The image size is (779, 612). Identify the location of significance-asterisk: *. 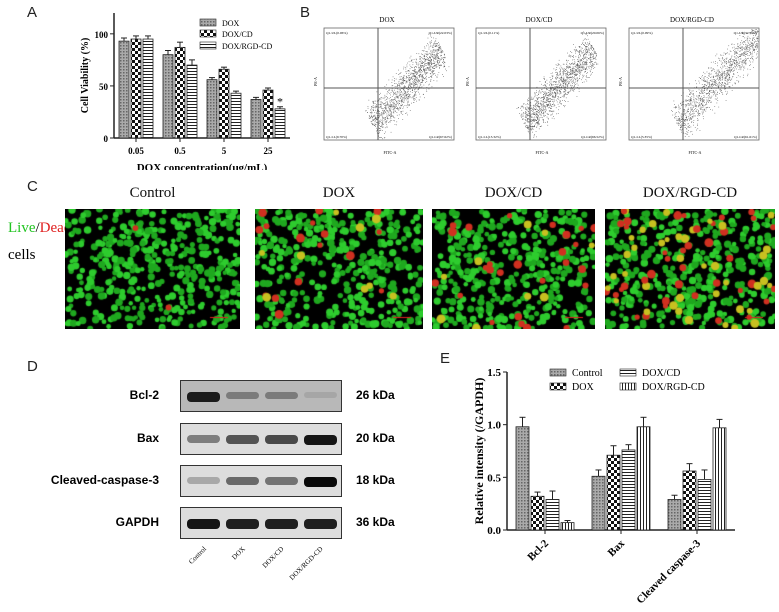
(280, 102).